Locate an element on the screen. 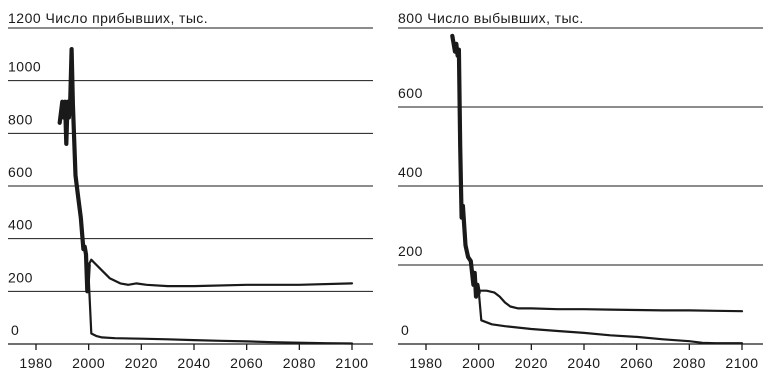 This screenshot has height=375, width=764. arrivals-xtick-label-2000: 2000 is located at coordinates (88, 363).